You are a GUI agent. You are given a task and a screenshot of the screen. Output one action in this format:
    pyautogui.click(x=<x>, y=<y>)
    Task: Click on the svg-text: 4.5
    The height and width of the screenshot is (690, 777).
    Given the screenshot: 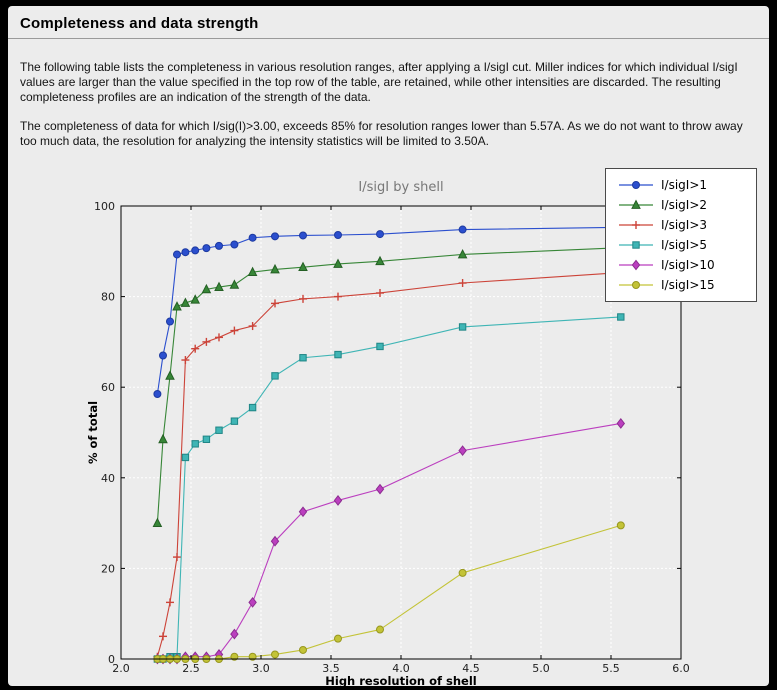 What is the action you would take?
    pyautogui.click(x=471, y=668)
    